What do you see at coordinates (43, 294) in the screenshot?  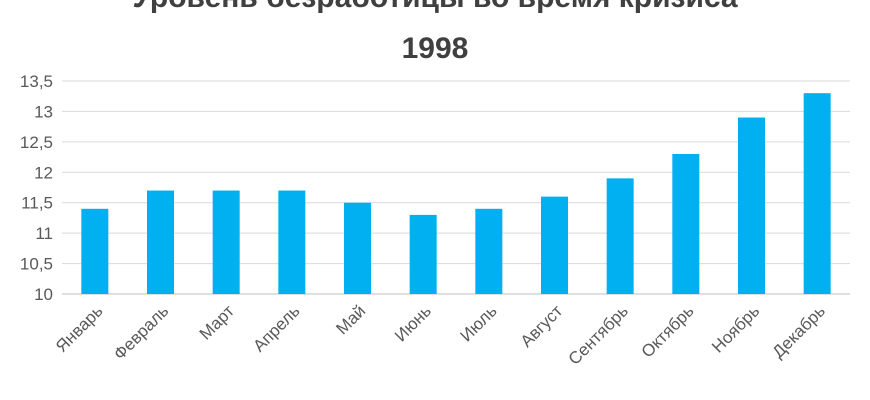 I see `y-tick-label: 10` at bounding box center [43, 294].